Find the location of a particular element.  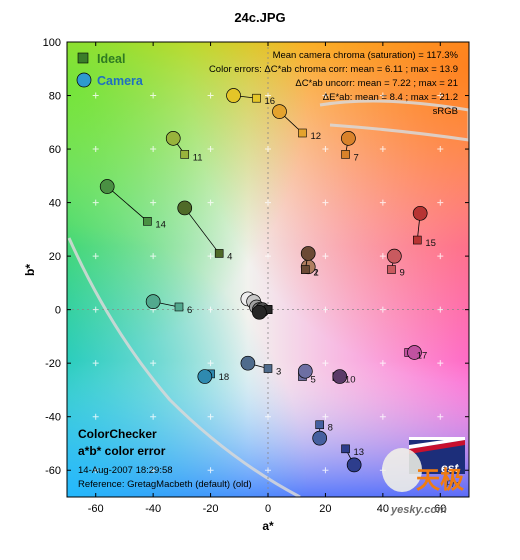

y-tick-label: 60 is located at coordinates (55, 150).